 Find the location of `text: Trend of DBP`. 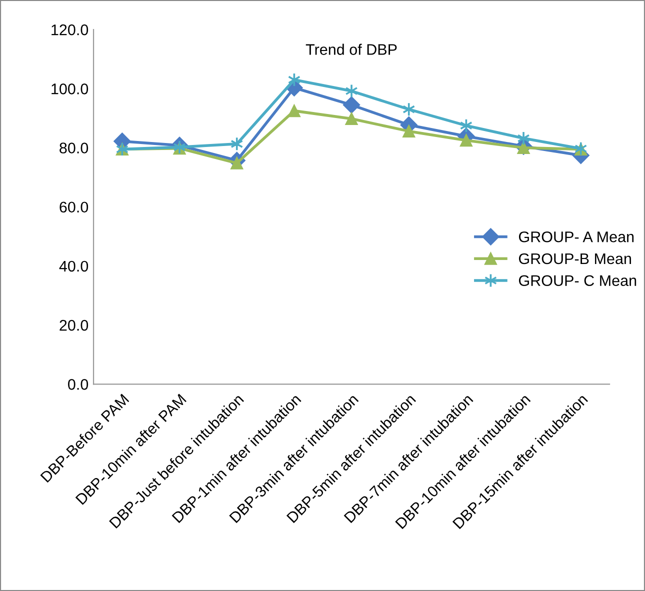

text: Trend of DBP is located at coordinates (351, 49).